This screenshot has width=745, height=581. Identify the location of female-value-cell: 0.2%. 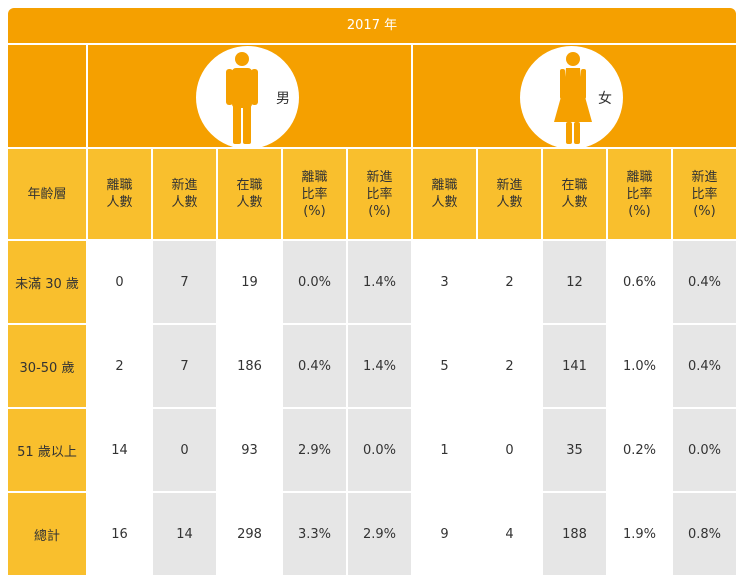
(639, 450).